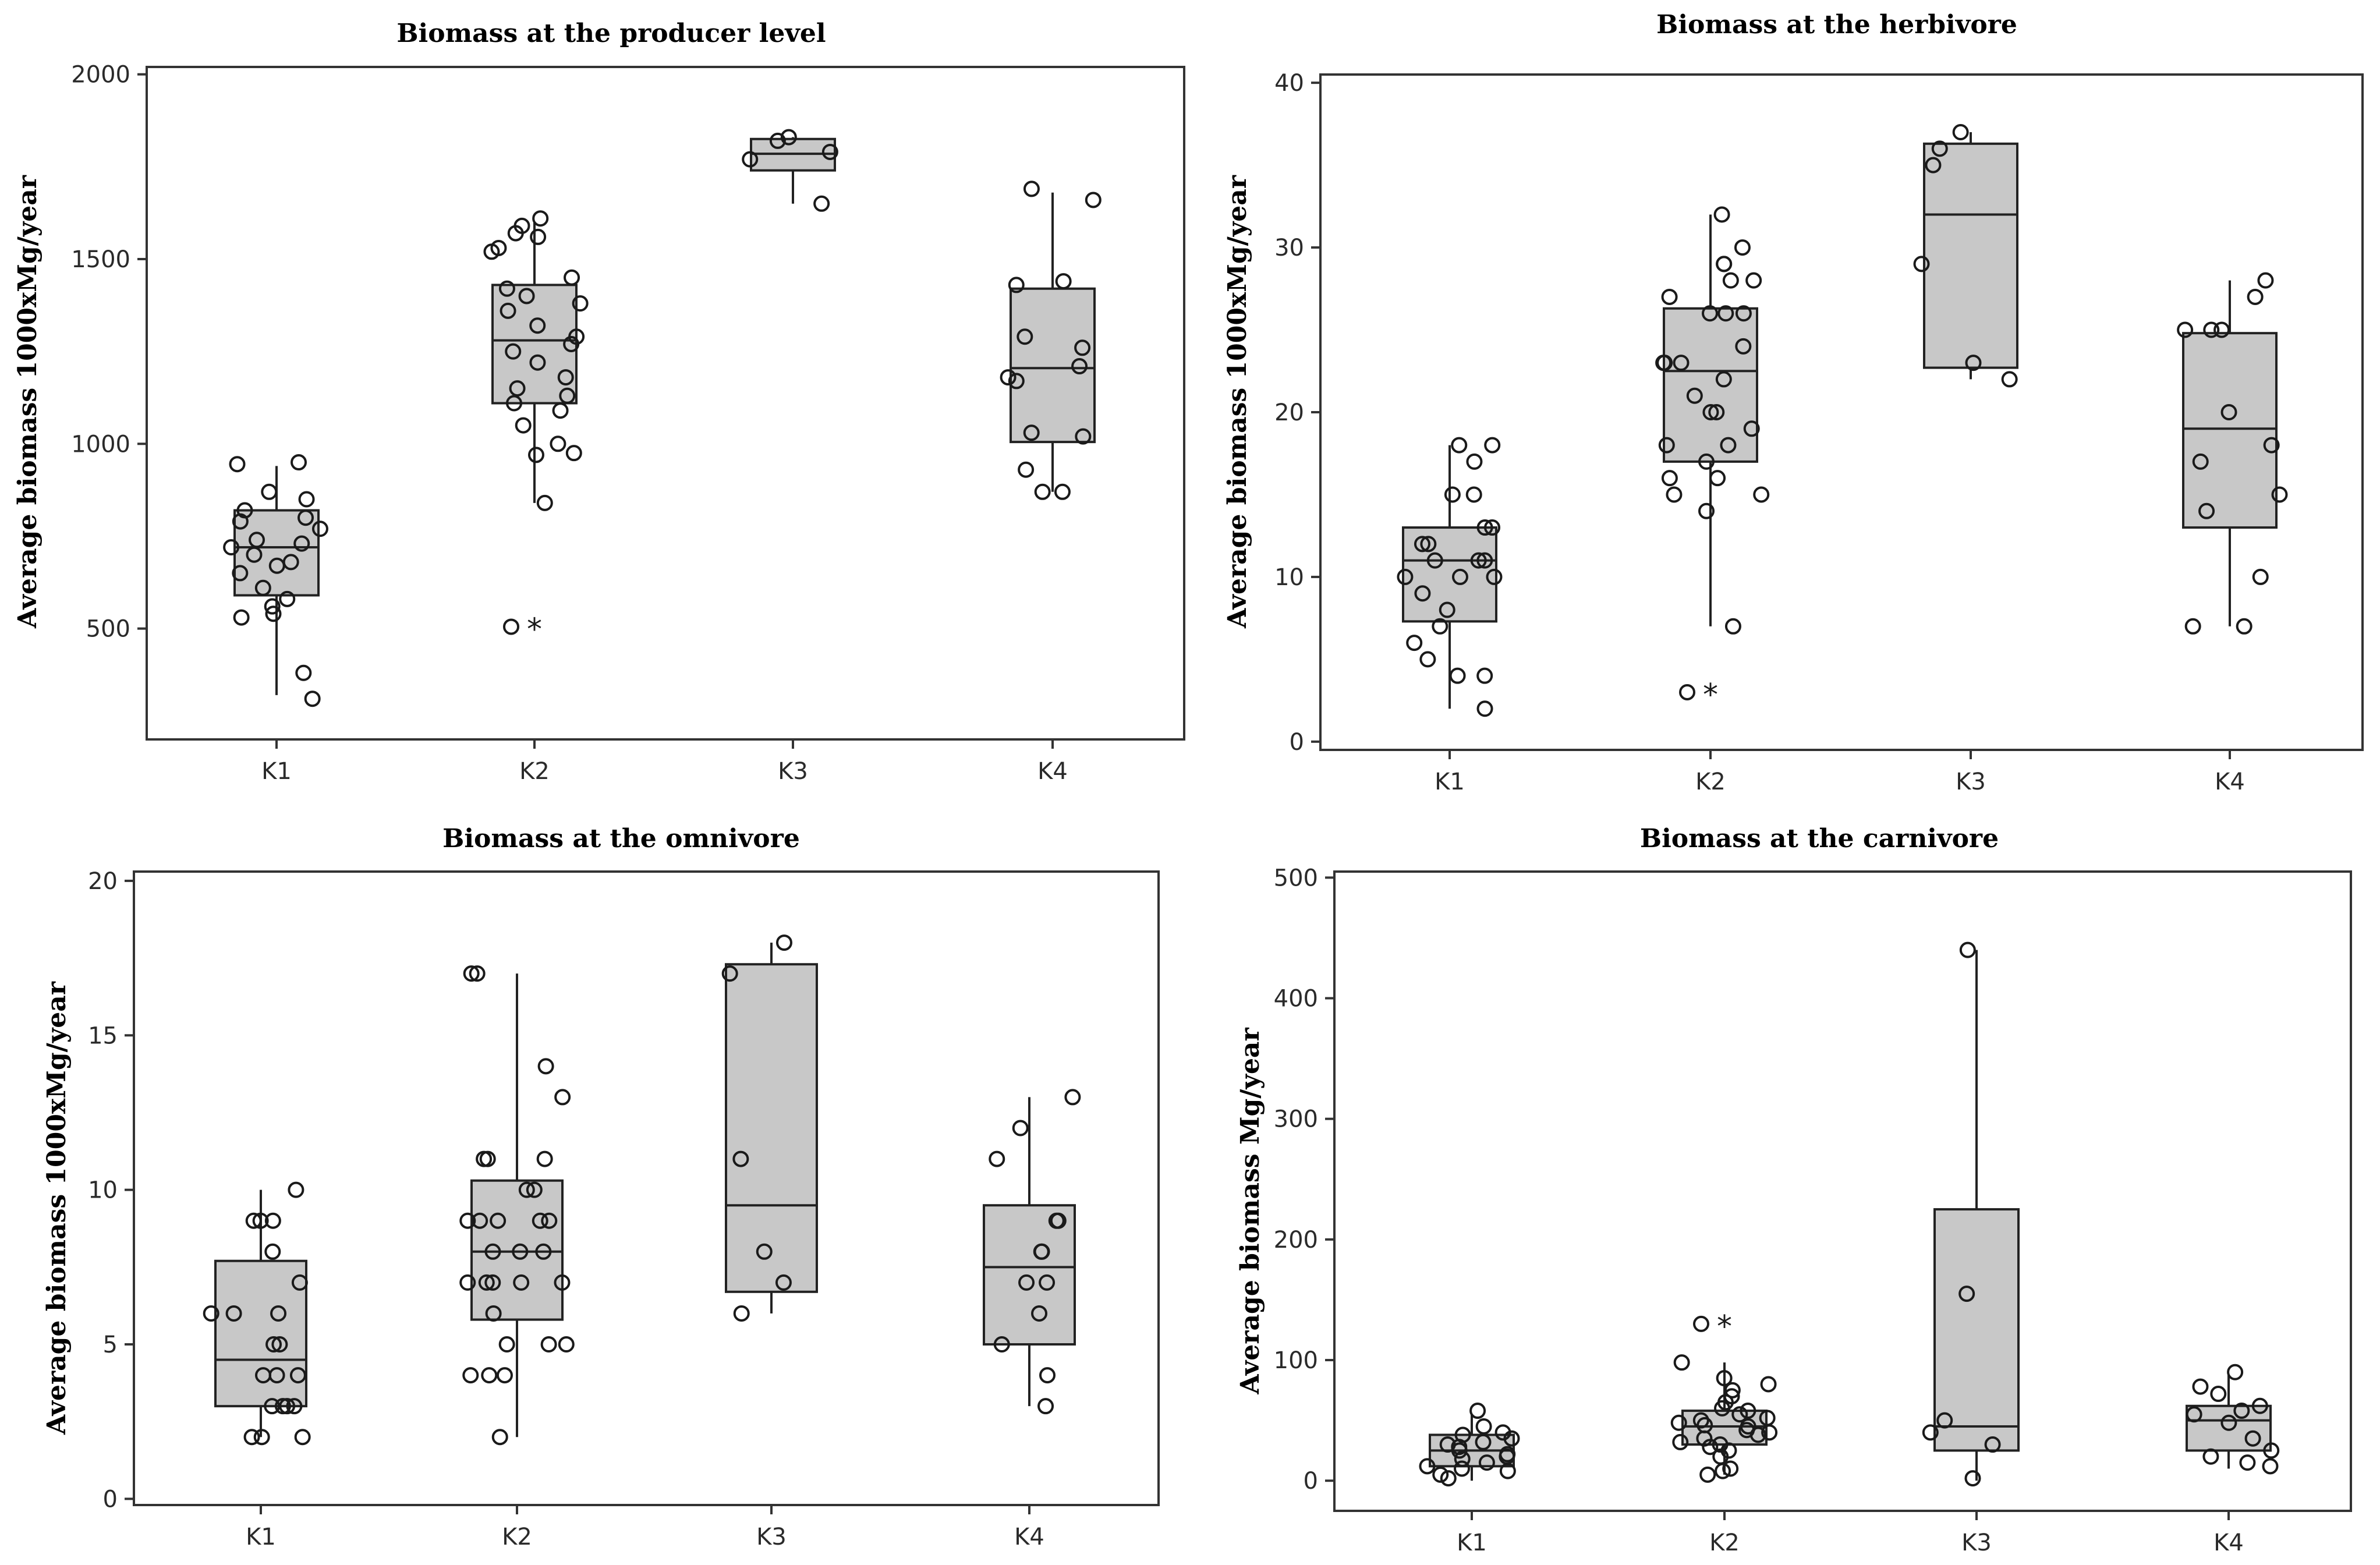 This screenshot has width=2380, height=1565. Describe the element at coordinates (103, 1190) in the screenshot. I see `y-tick-label: 10` at that location.